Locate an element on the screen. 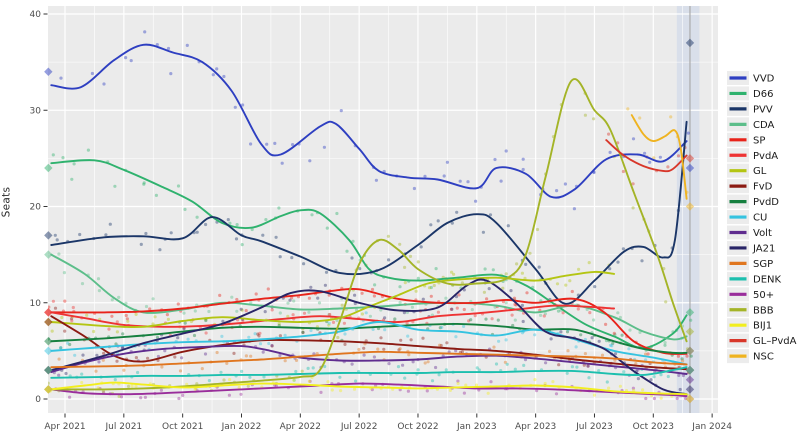 The height and width of the screenshot is (444, 800). legend-label-GL–PvdA: GL–PvdA is located at coordinates (775, 341).